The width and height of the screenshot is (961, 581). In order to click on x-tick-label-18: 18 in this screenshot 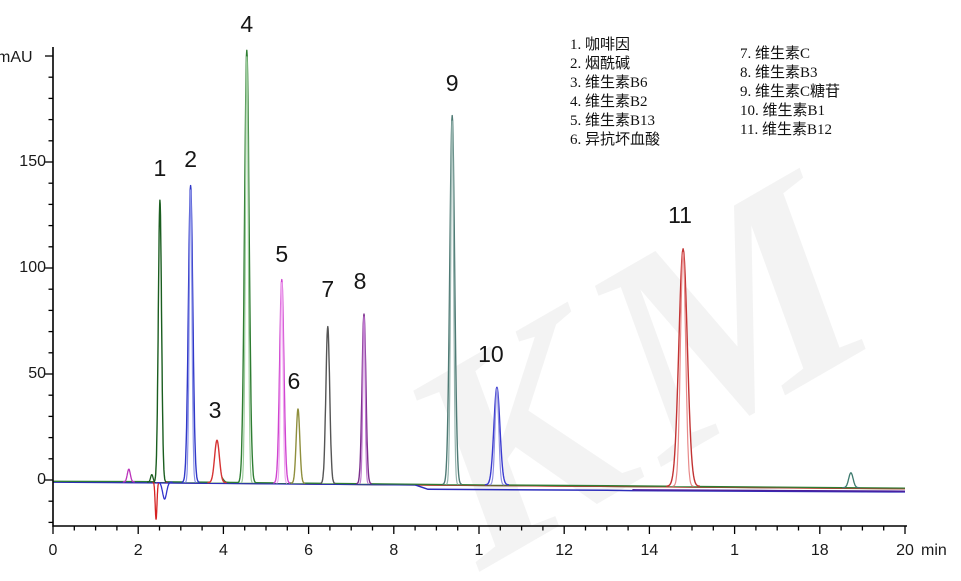, I will do `click(819, 550)`.